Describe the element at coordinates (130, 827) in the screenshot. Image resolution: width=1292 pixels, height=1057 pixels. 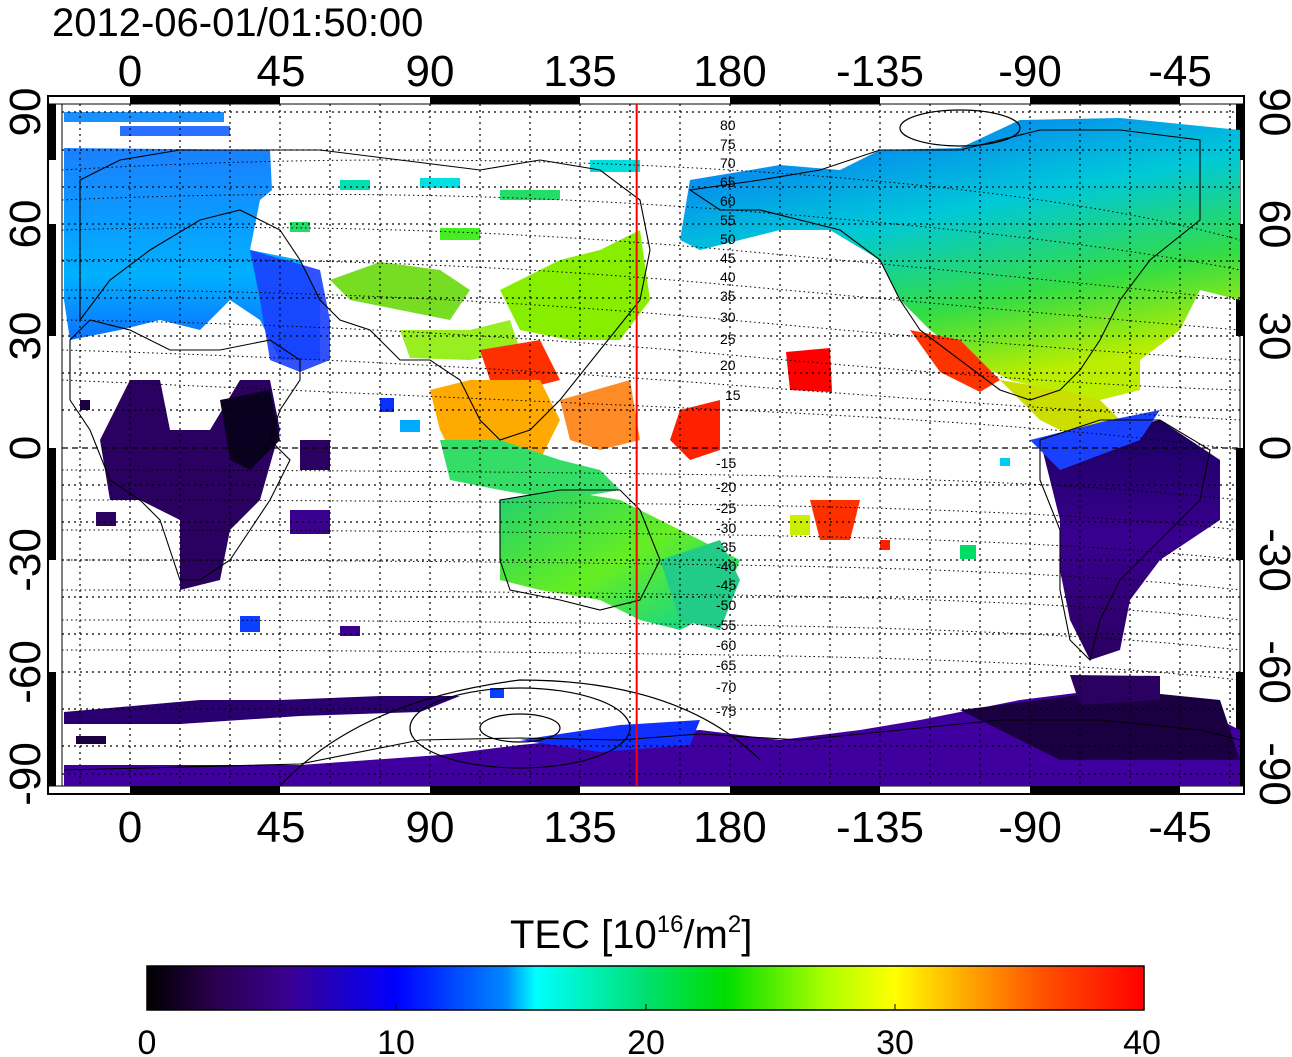
I see `bottom-lon-label: 0` at that location.